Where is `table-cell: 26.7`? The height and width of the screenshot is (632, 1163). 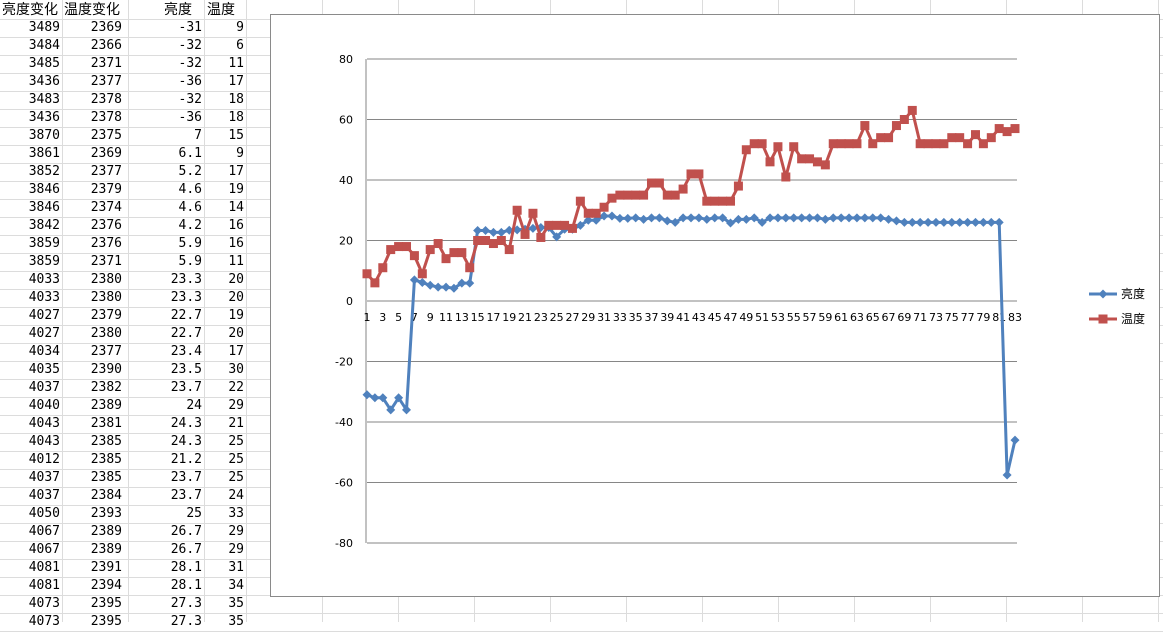 table-cell: 26.7 is located at coordinates (186, 531).